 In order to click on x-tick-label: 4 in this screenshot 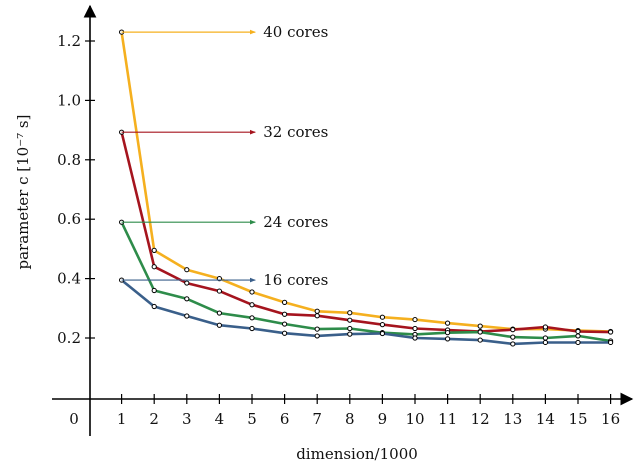, I will do `click(220, 419)`.